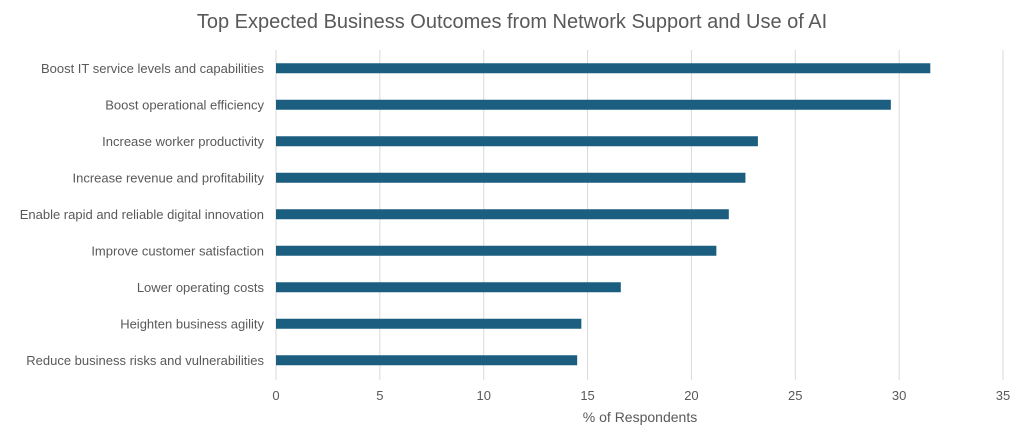 The image size is (1024, 446). What do you see at coordinates (201, 287) in the screenshot?
I see `category-label: Lower operating costs` at bounding box center [201, 287].